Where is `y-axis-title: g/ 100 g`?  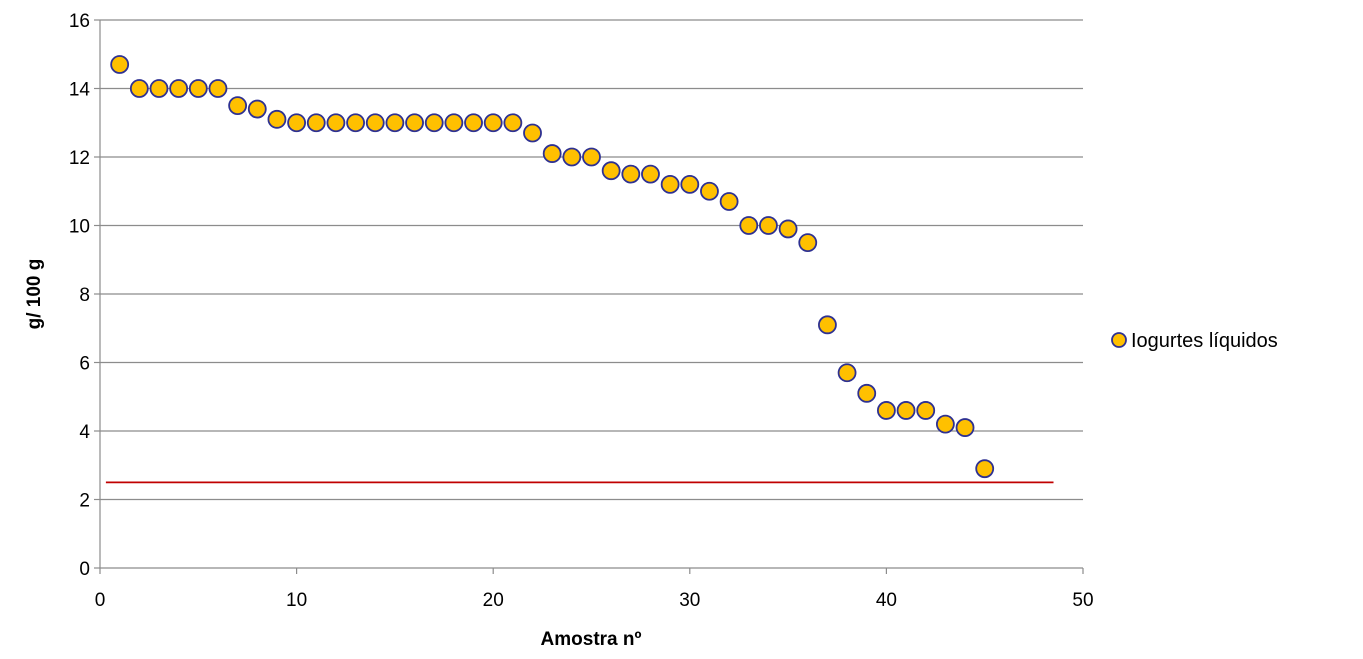
y-axis-title: g/ 100 g is located at coordinates (34, 294).